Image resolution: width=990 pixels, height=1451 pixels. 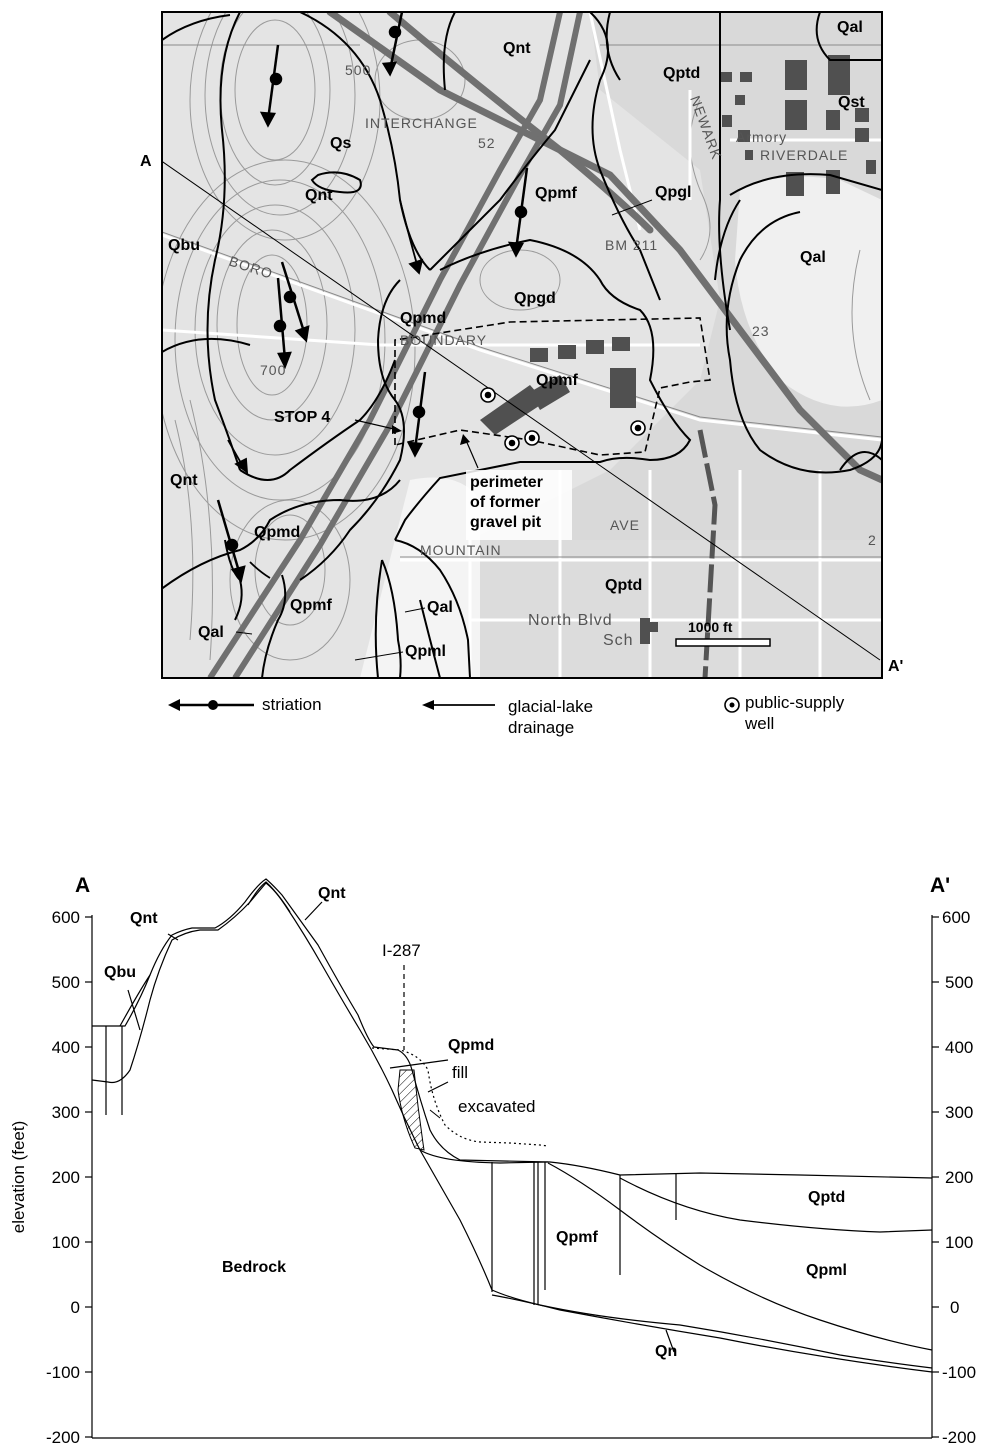 What do you see at coordinates (292, 704) in the screenshot?
I see `legend-label: striation` at bounding box center [292, 704].